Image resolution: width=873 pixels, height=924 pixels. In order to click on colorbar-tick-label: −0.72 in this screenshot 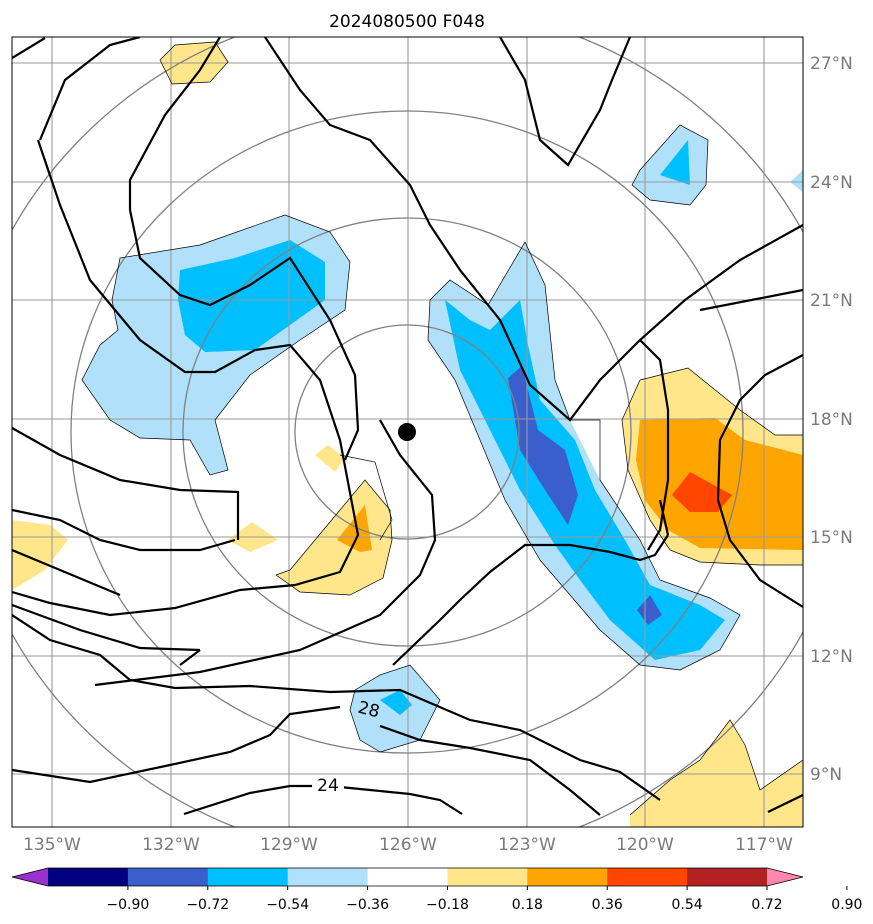, I will do `click(207, 905)`.